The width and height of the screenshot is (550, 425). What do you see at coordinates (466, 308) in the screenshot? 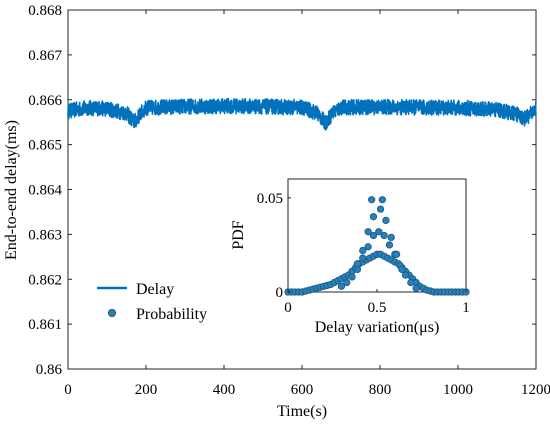
I see `inset-x-tick-label: 1` at bounding box center [466, 308].